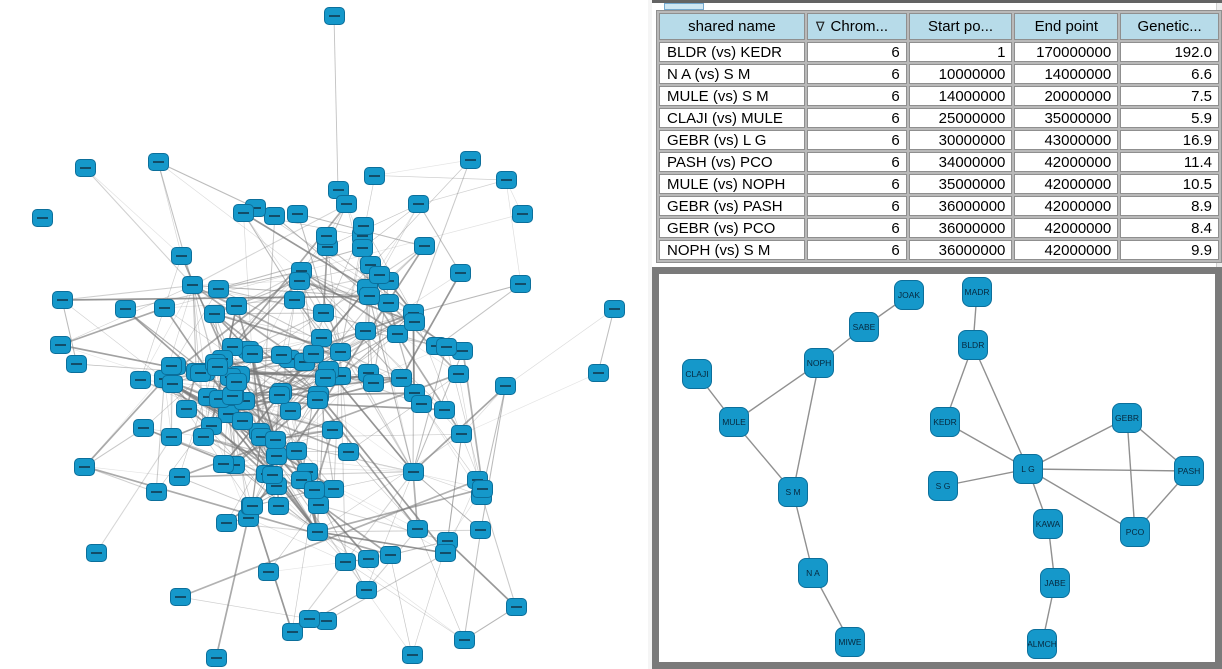  What do you see at coordinates (1066, 140) in the screenshot?
I see `table-cell: 43000000` at bounding box center [1066, 140].